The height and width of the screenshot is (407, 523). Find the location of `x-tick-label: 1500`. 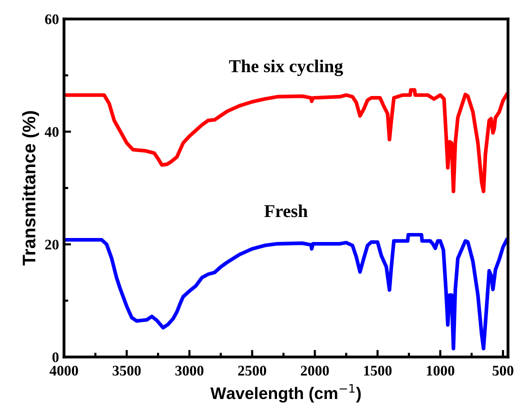

x-tick-label: 1500 is located at coordinates (378, 371).